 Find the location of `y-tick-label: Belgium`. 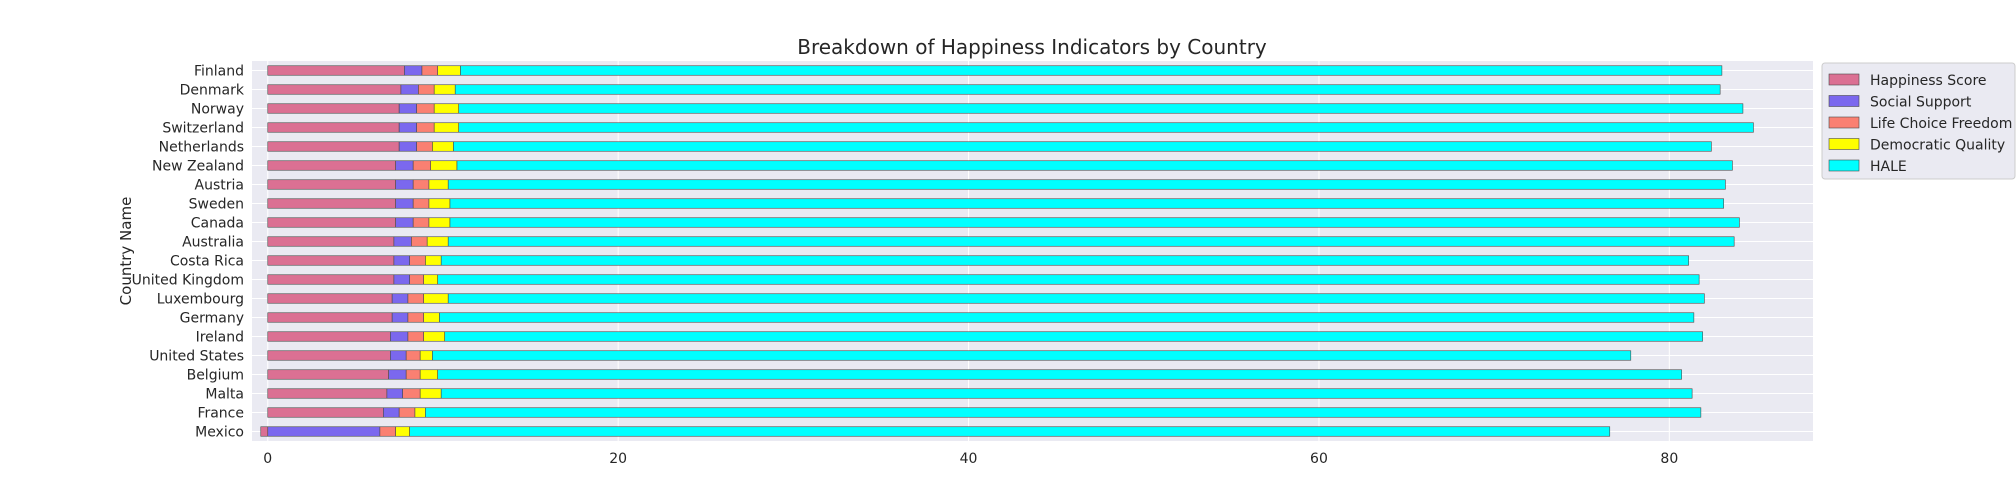

y-tick-label: Belgium is located at coordinates (215, 376).